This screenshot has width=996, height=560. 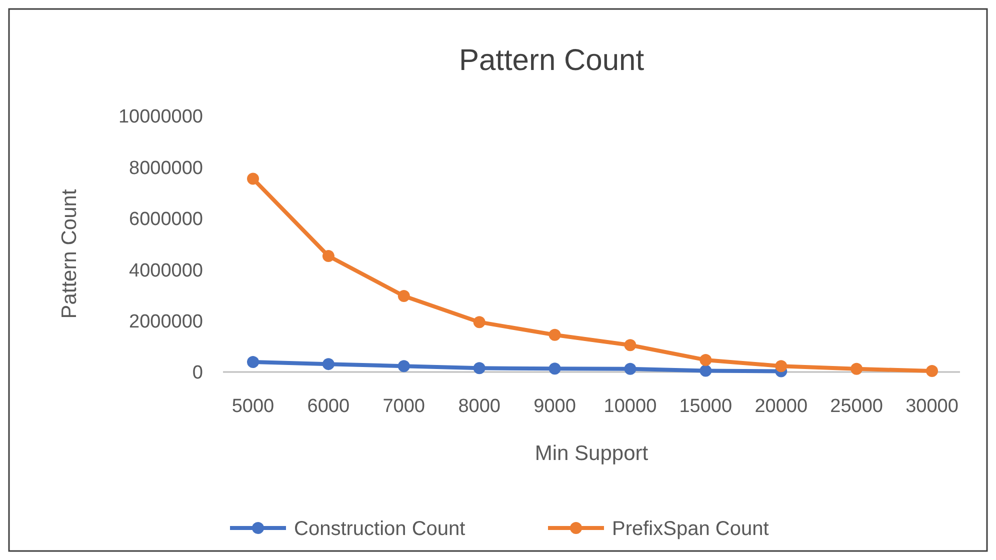 What do you see at coordinates (253, 406) in the screenshot?
I see `x-tick-label: 5000` at bounding box center [253, 406].